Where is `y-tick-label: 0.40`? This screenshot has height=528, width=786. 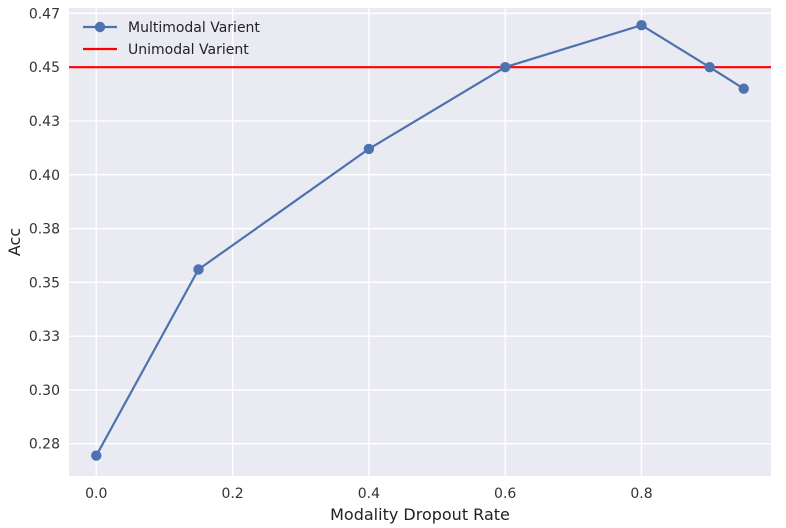 y-tick-label: 0.40 is located at coordinates (44, 176).